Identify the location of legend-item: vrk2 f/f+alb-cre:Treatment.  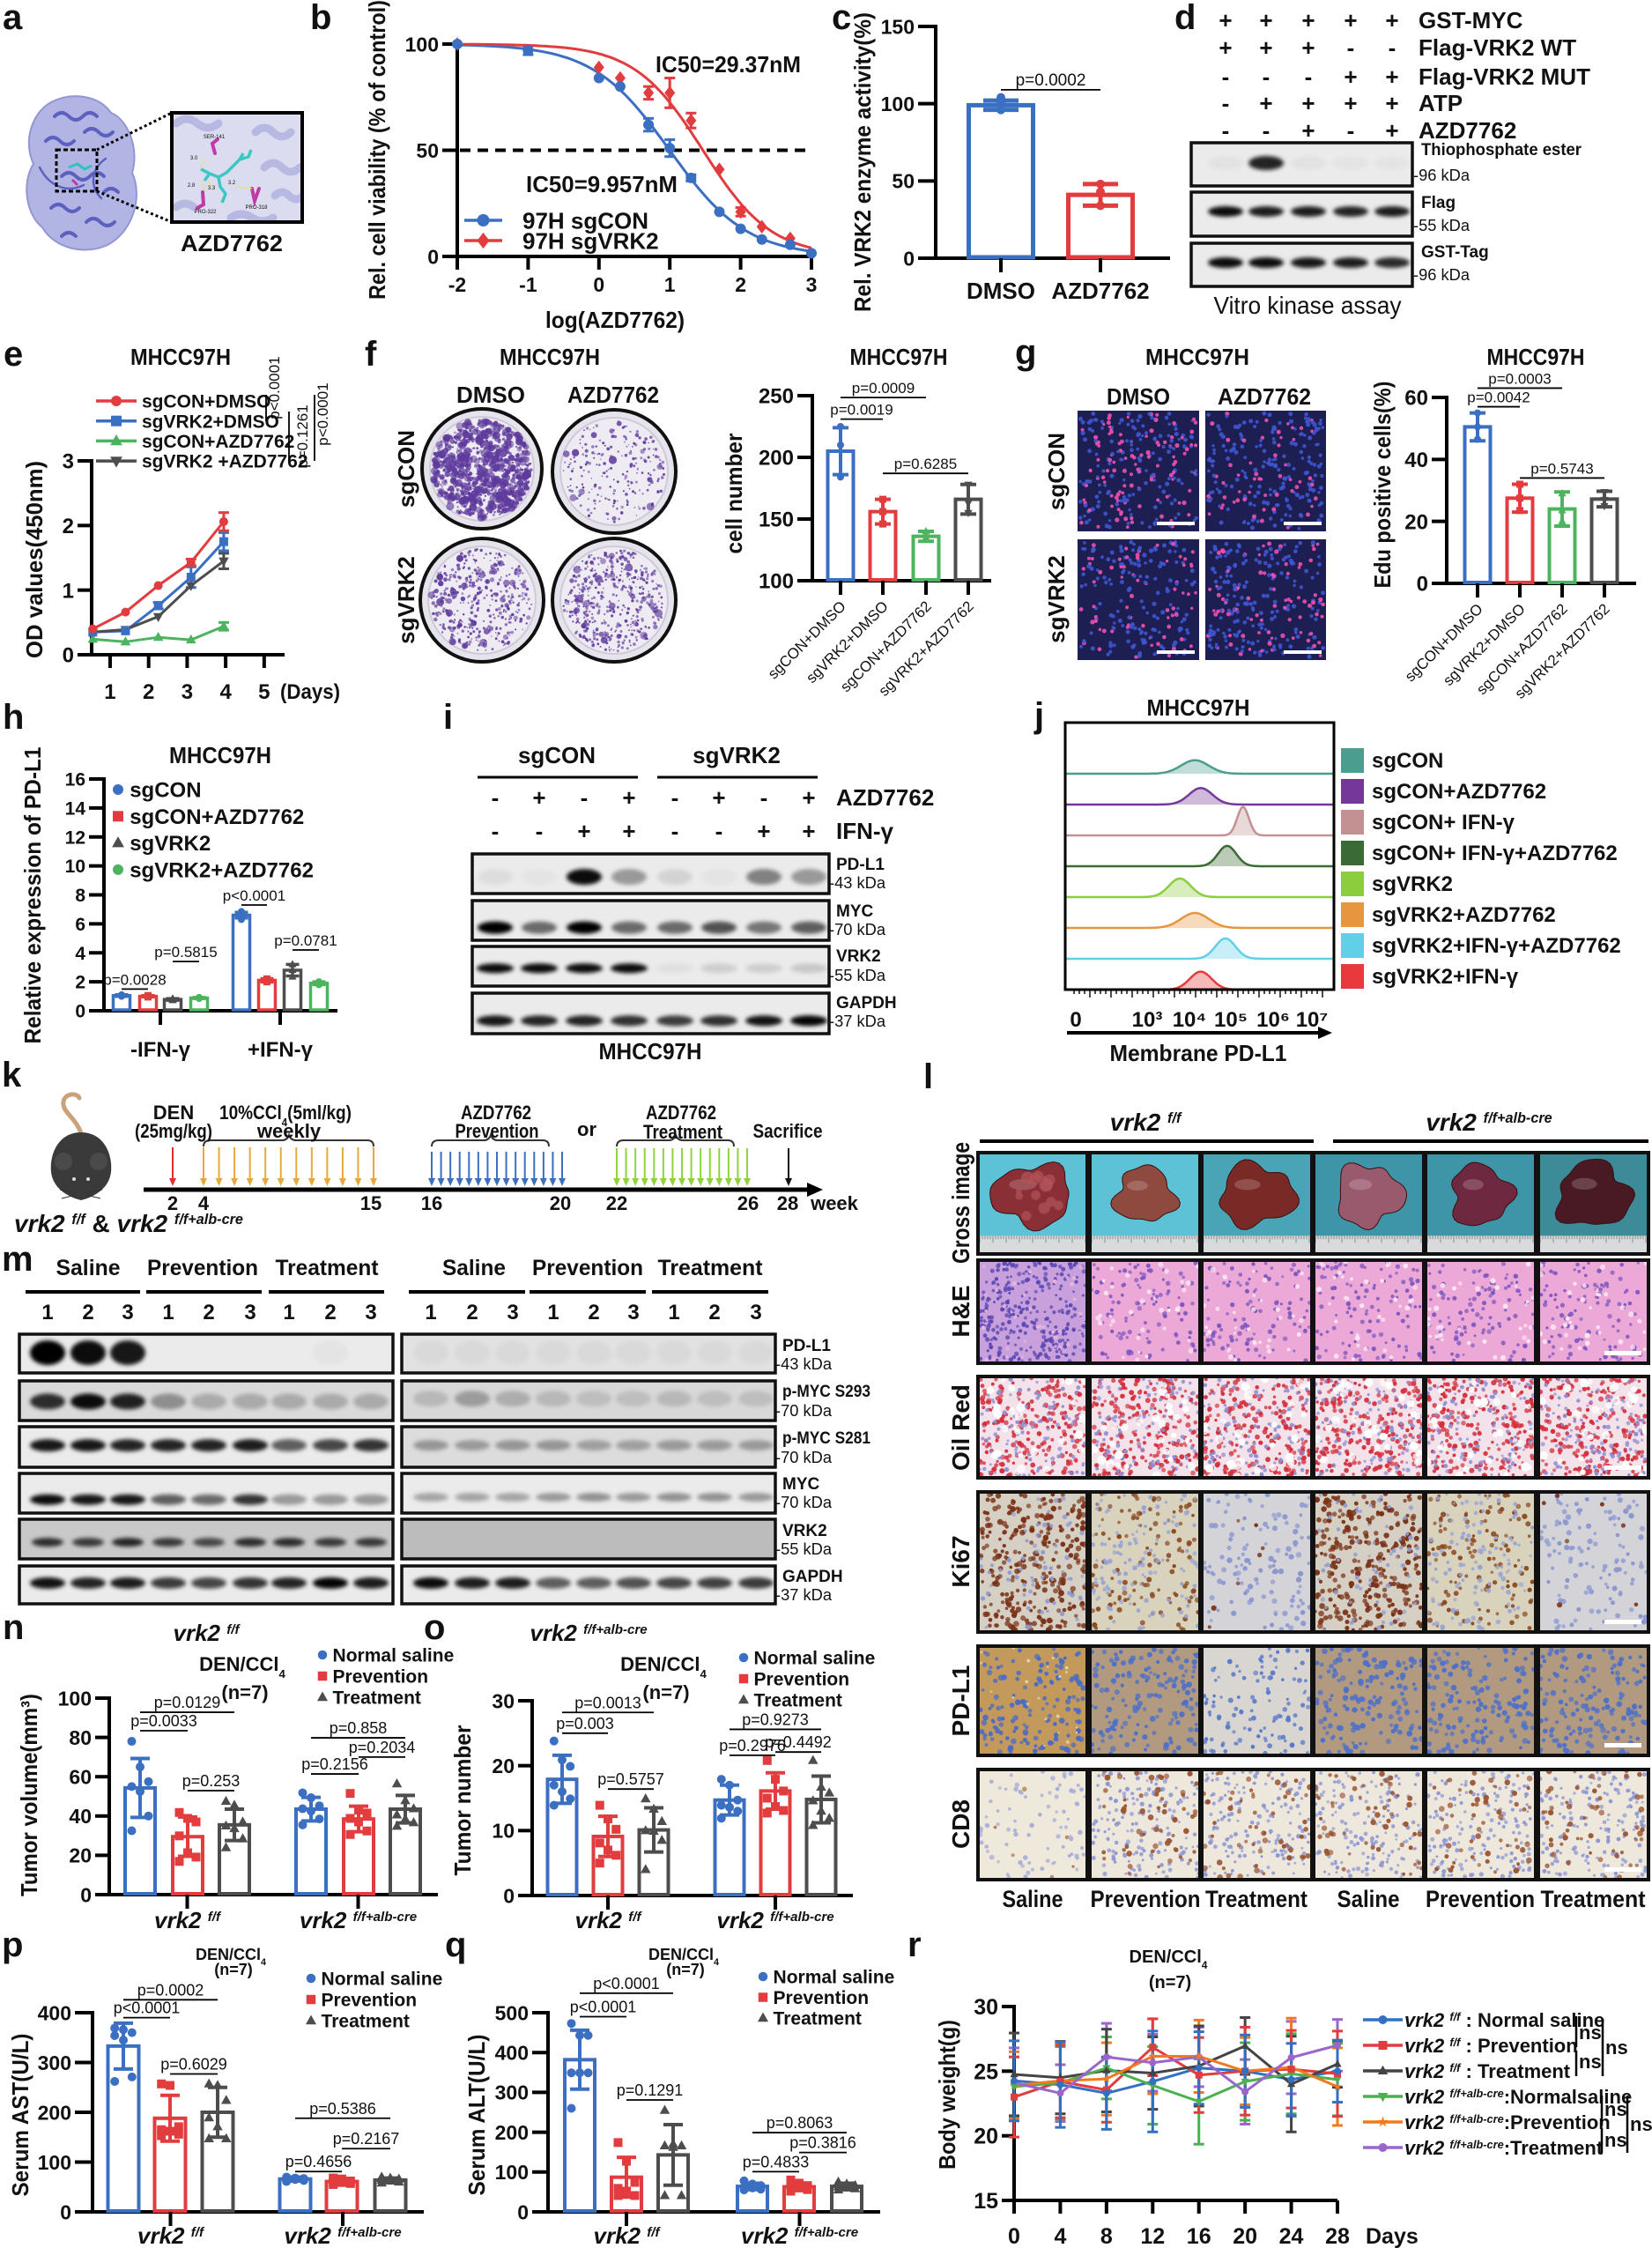
(1483, 2148).